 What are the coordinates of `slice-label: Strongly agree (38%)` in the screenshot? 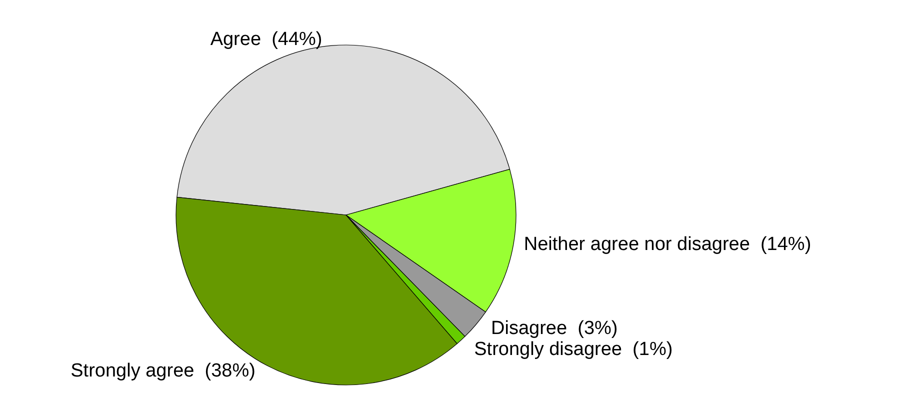 It's located at (163, 371).